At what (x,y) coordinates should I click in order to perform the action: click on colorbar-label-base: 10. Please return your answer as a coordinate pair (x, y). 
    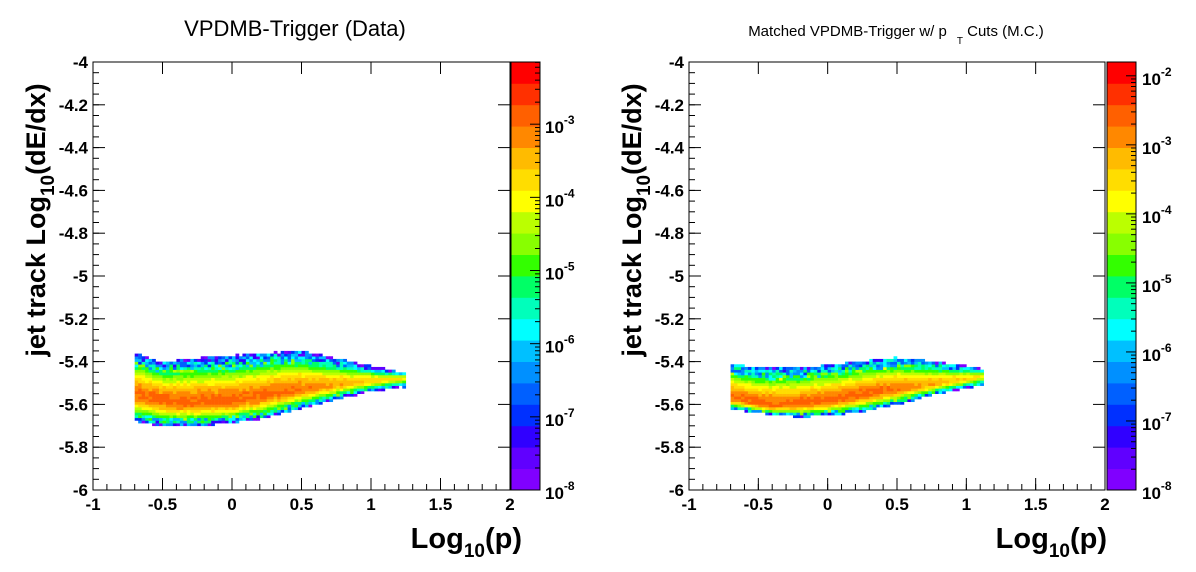
    Looking at the image, I should click on (1151, 217).